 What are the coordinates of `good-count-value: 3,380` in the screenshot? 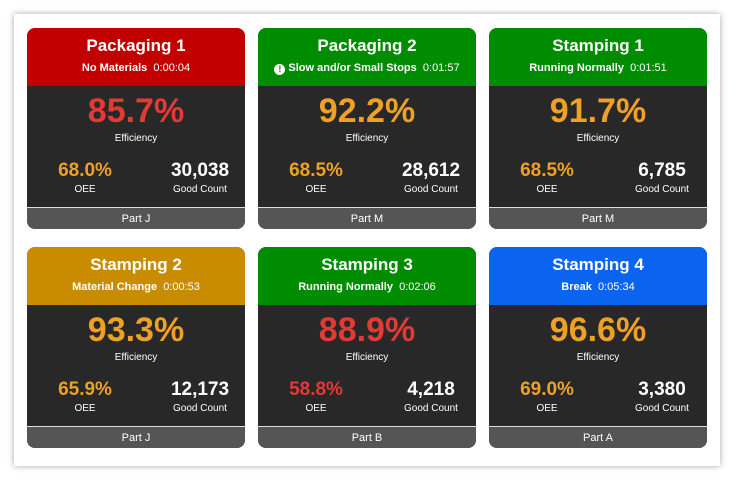 It's located at (662, 389).